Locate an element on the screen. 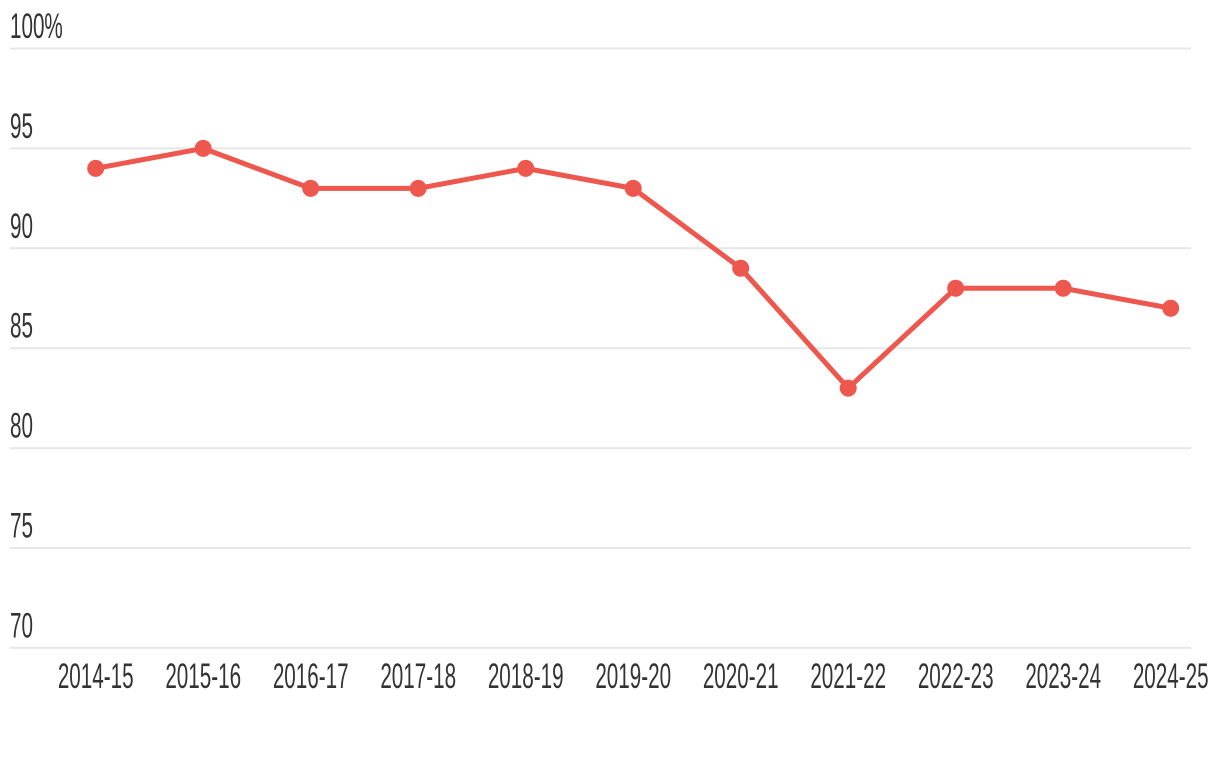 The width and height of the screenshot is (1220, 770). y-axis-tick-label: 70 is located at coordinates (21, 626).